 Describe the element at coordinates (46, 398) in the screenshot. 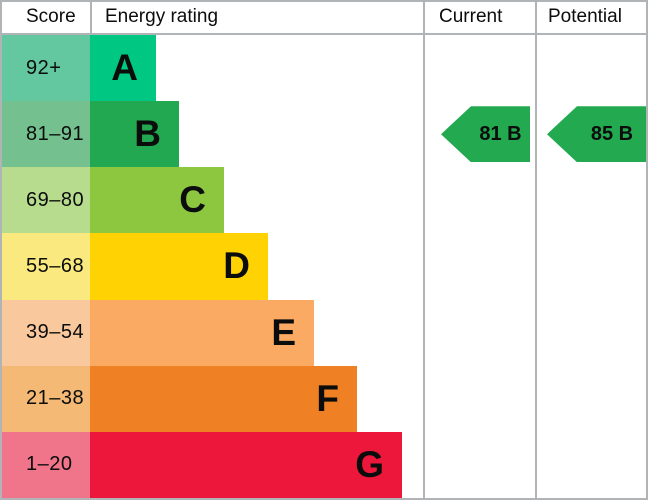

I see `band-score-range: 21–38` at that location.